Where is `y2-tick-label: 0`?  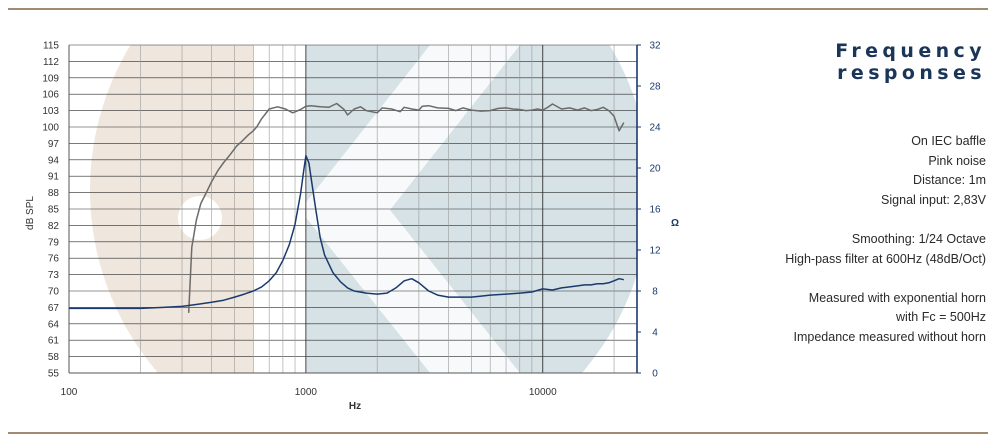
y2-tick-label: 0 is located at coordinates (655, 374).